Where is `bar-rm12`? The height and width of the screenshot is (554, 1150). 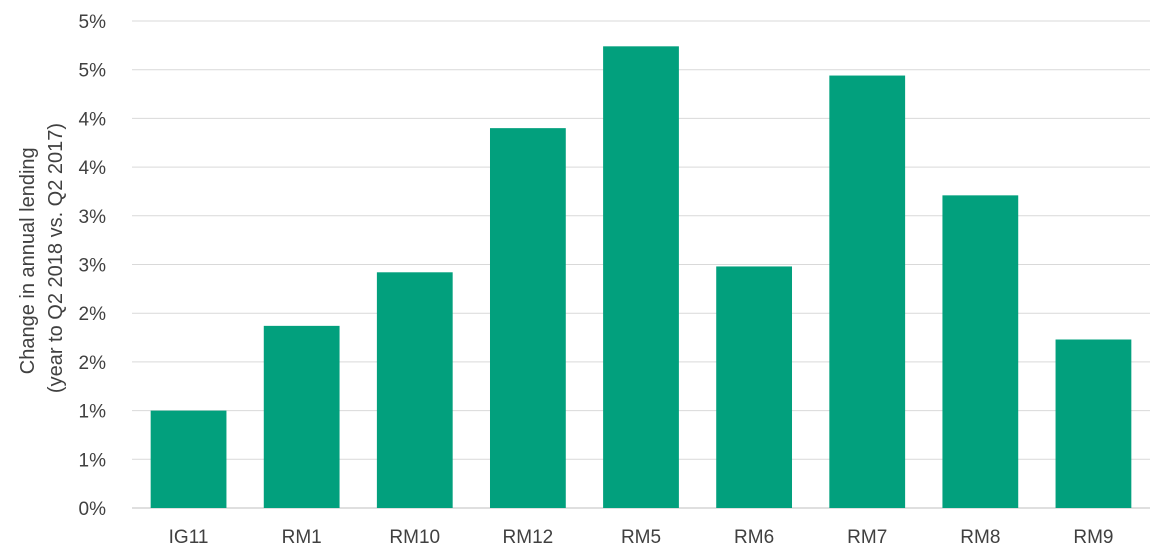 bar-rm12 is located at coordinates (527, 318).